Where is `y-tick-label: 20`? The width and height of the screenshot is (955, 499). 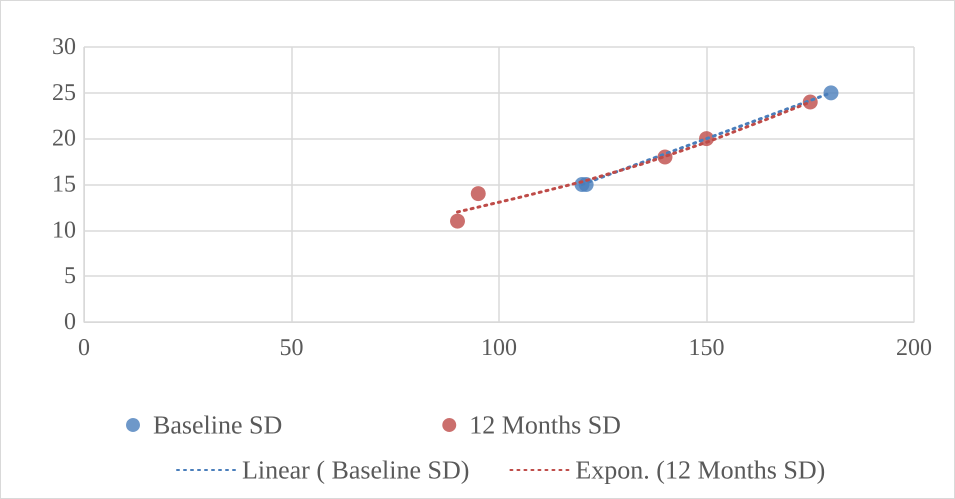
y-tick-label: 20 is located at coordinates (64, 139).